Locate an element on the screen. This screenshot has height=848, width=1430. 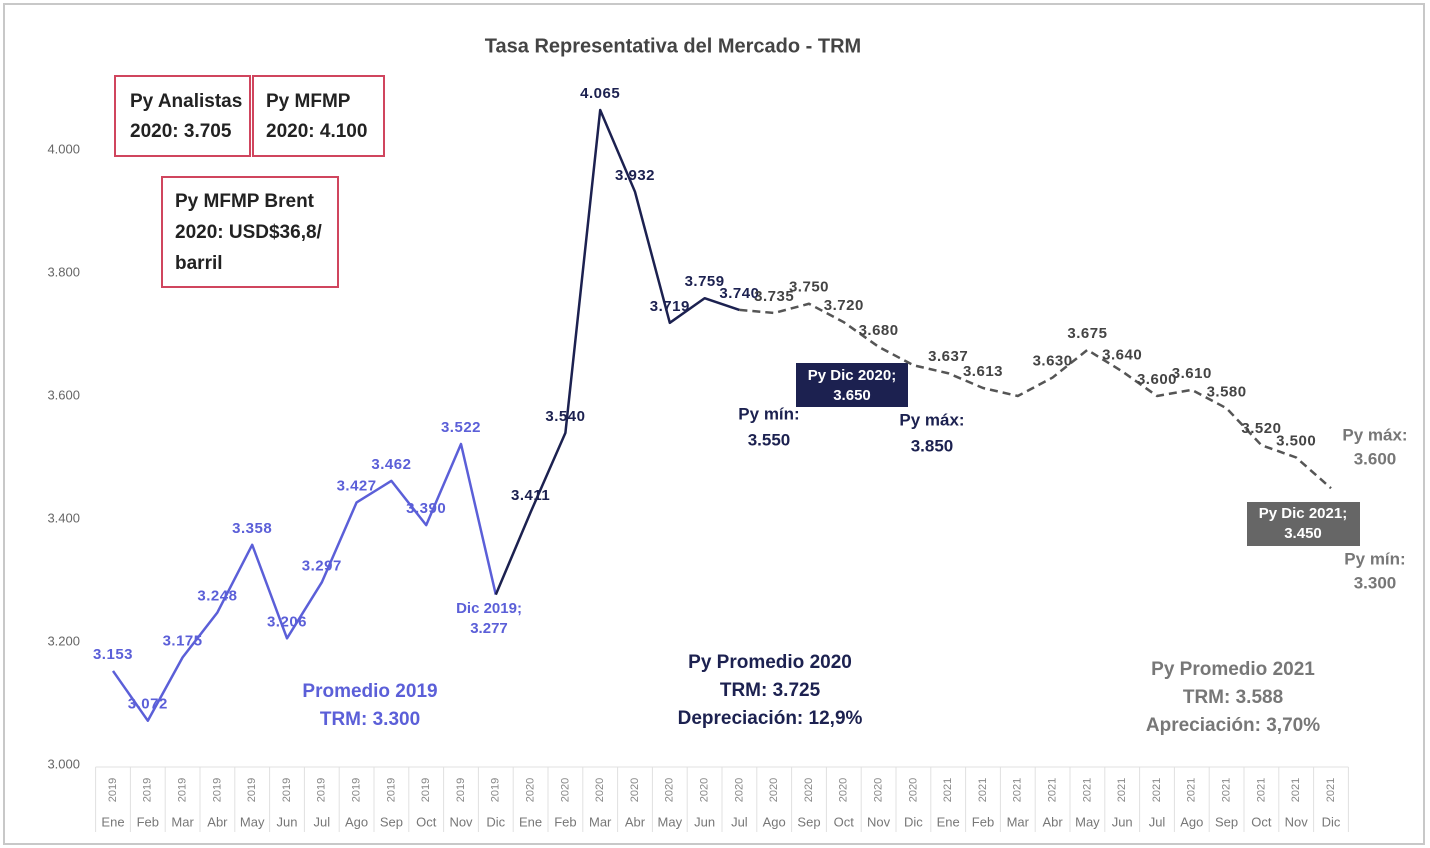
data-label: 3.248 is located at coordinates (217, 595).